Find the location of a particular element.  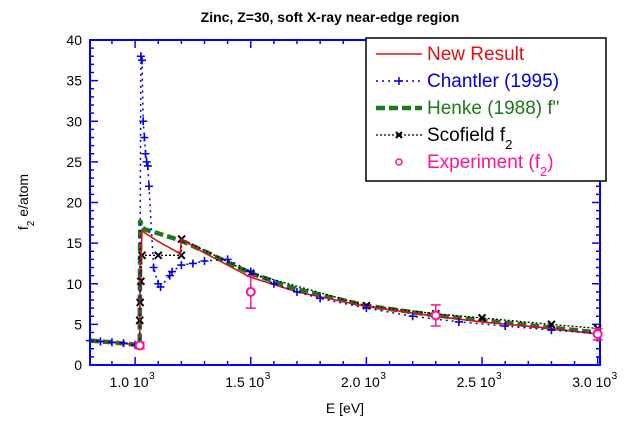

x-tick-label: 3.0 10 is located at coordinates (591, 382).